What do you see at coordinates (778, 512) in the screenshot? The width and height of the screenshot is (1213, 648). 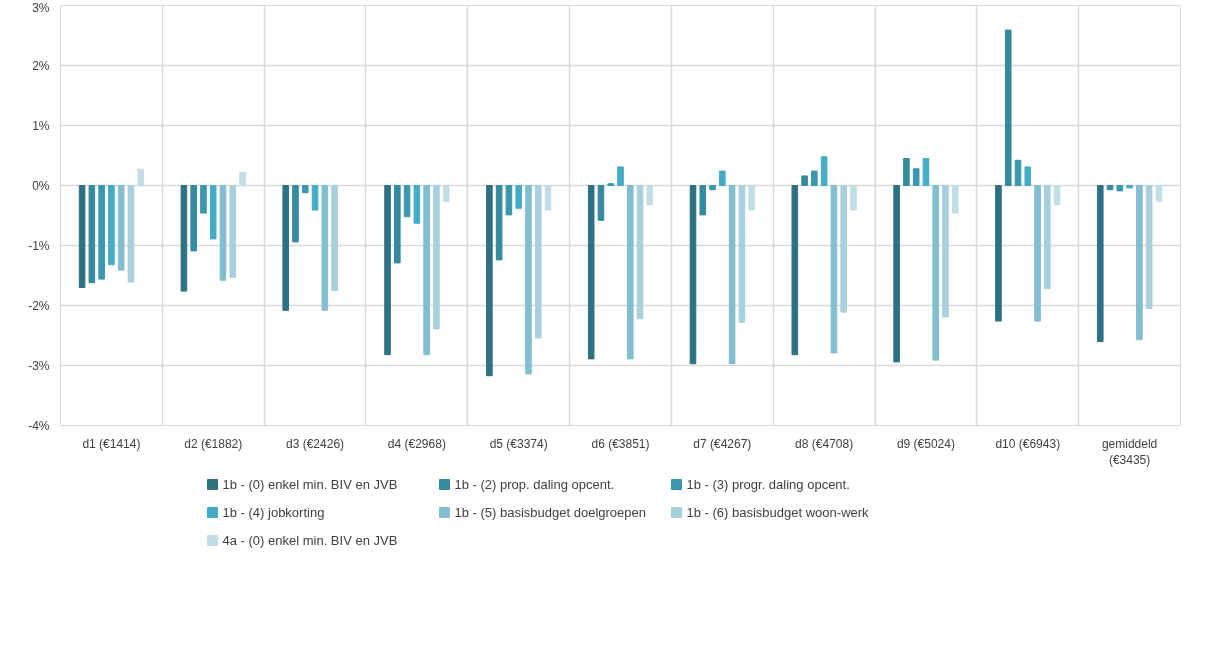 I see `legend-label: 1b - (6) basisbudget woon-werk` at bounding box center [778, 512].